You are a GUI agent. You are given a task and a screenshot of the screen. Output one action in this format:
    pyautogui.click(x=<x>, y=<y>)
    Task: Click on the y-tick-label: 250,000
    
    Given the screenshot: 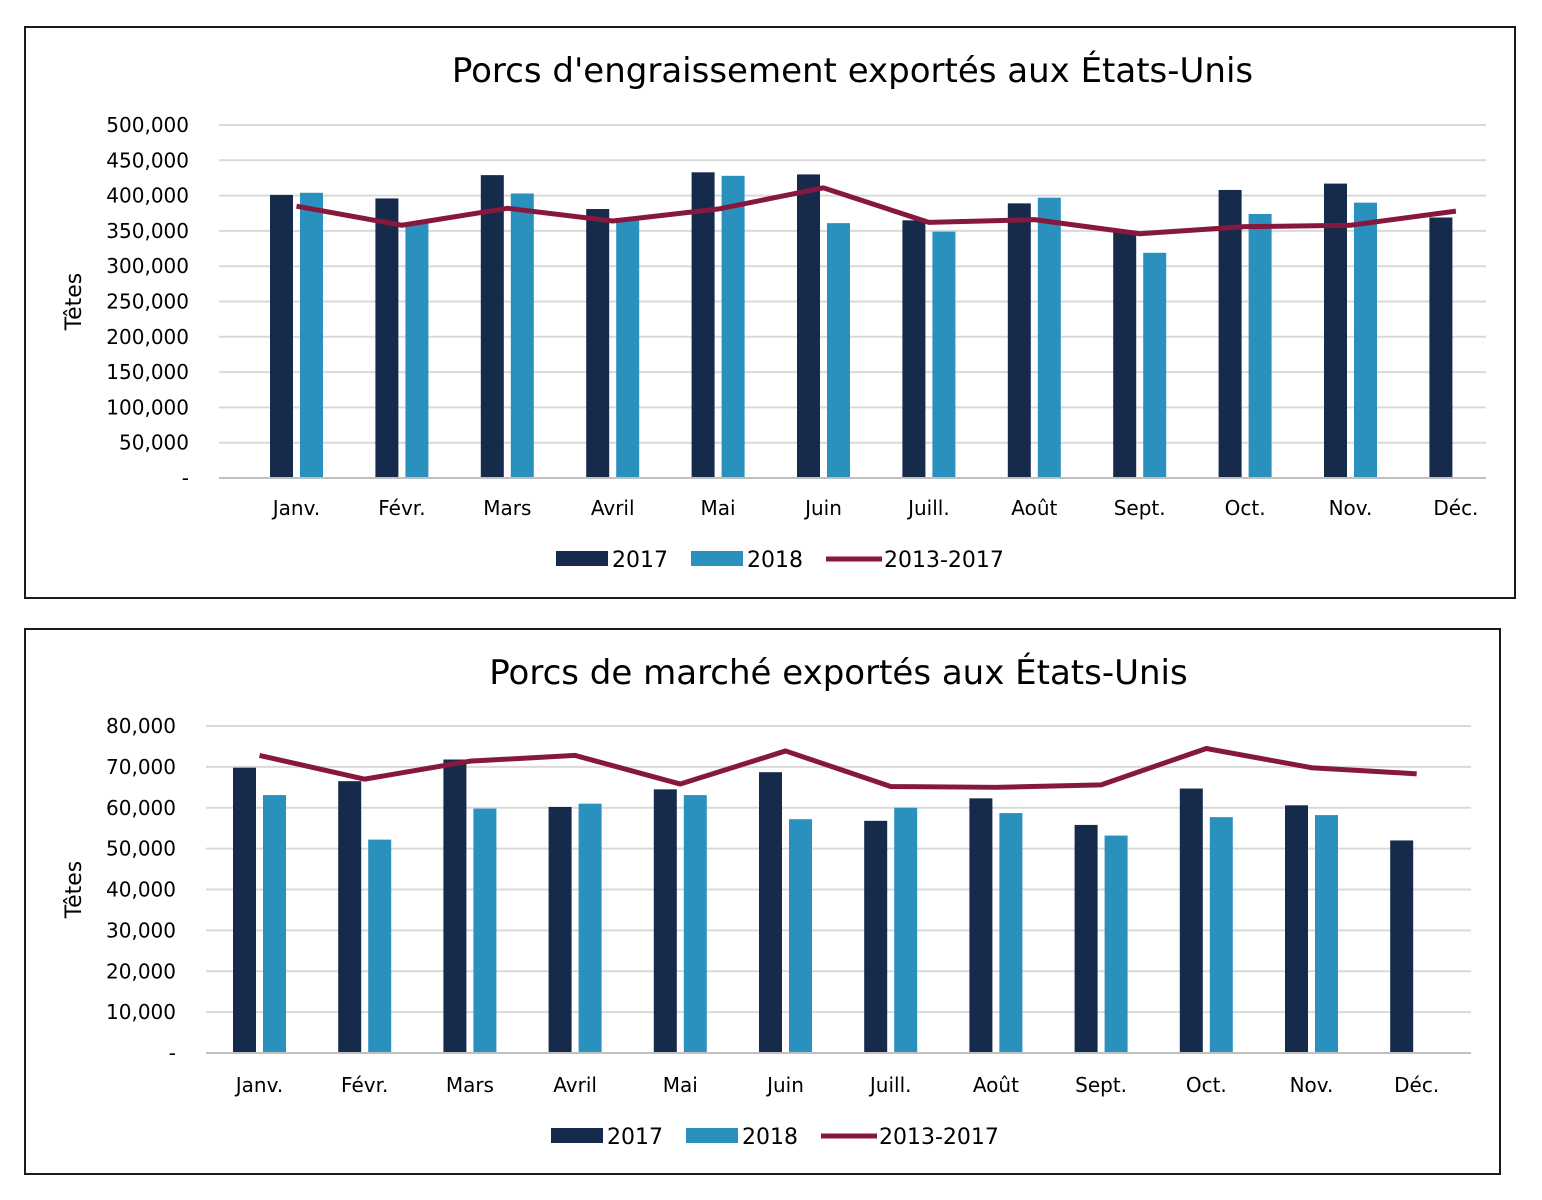 What is the action you would take?
    pyautogui.click(x=147, y=302)
    